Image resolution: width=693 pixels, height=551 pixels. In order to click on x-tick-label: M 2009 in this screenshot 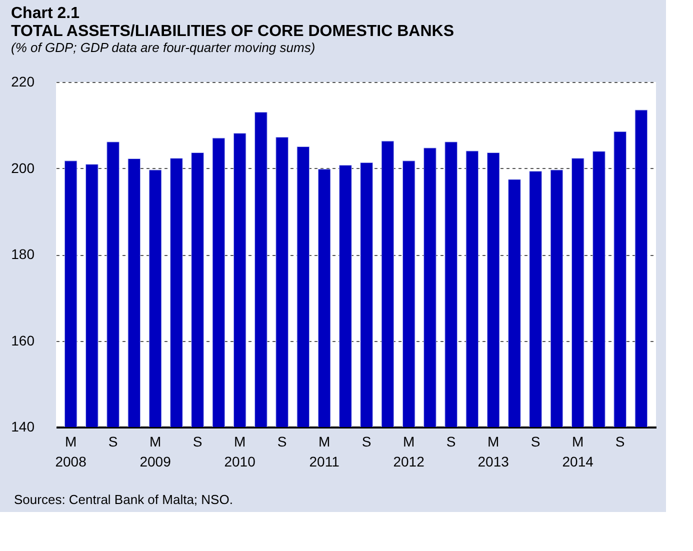, I will do `click(156, 452)`.